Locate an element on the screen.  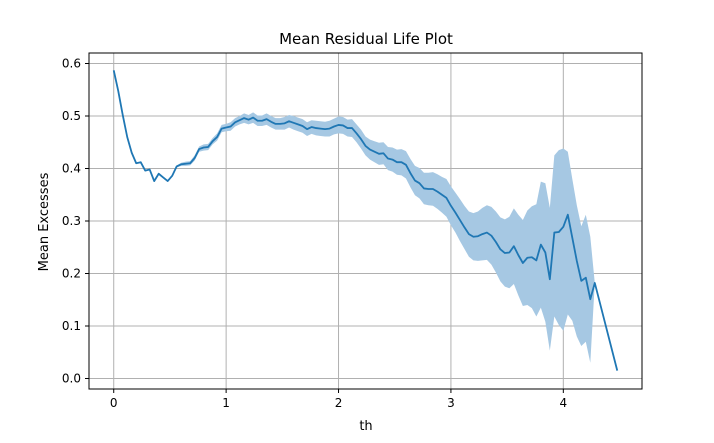
y-tick-label: 0.0 is located at coordinates (71, 379).